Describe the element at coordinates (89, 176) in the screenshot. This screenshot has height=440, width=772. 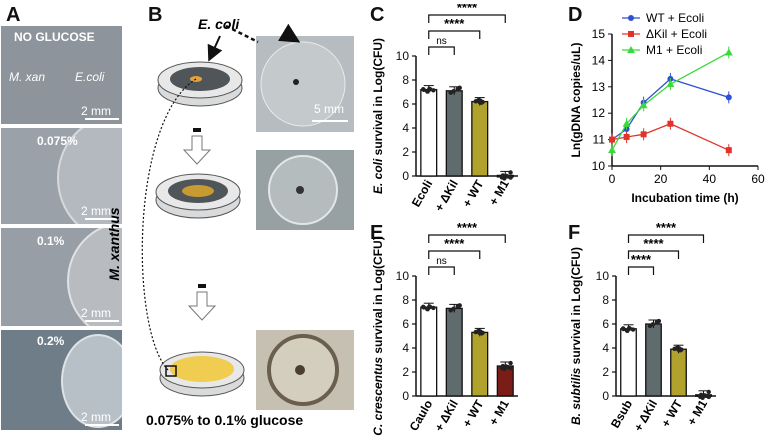
I see `colony-edge` at that location.